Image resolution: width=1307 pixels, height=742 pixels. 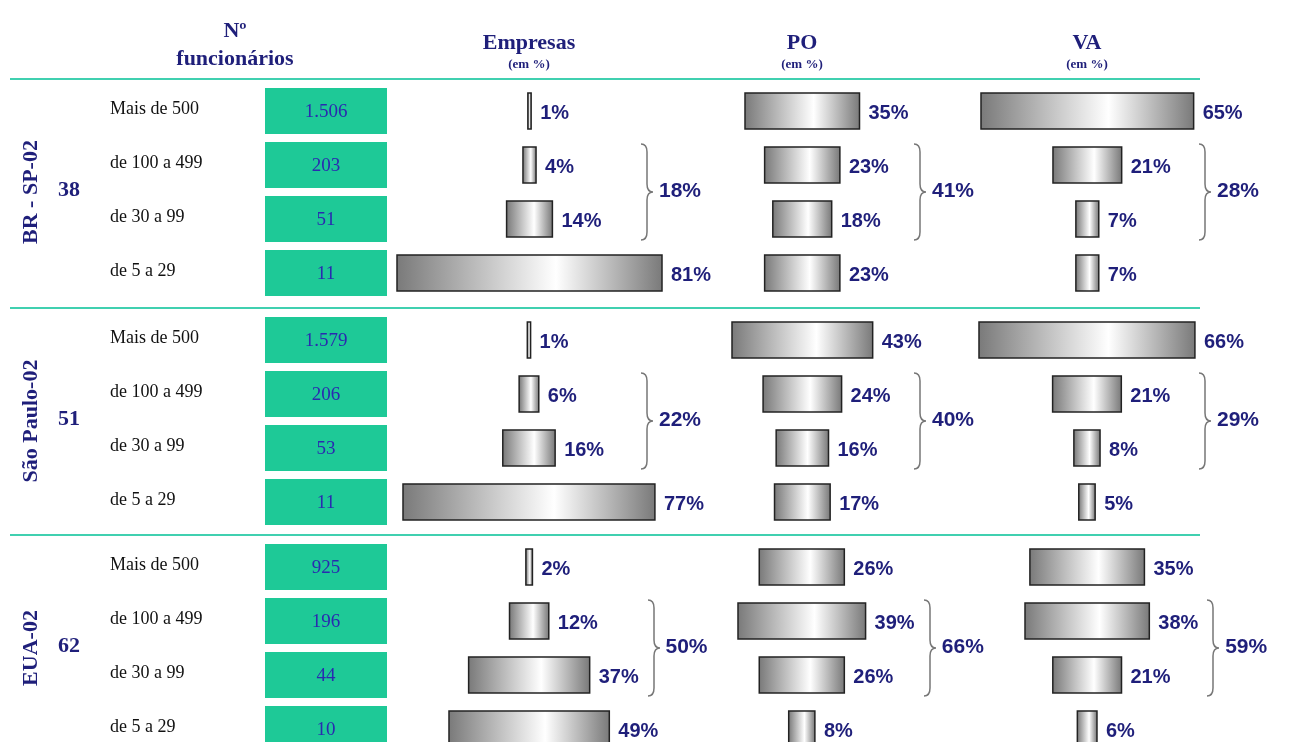 I want to click on text: Nº funcionários, so click(x=235, y=44).